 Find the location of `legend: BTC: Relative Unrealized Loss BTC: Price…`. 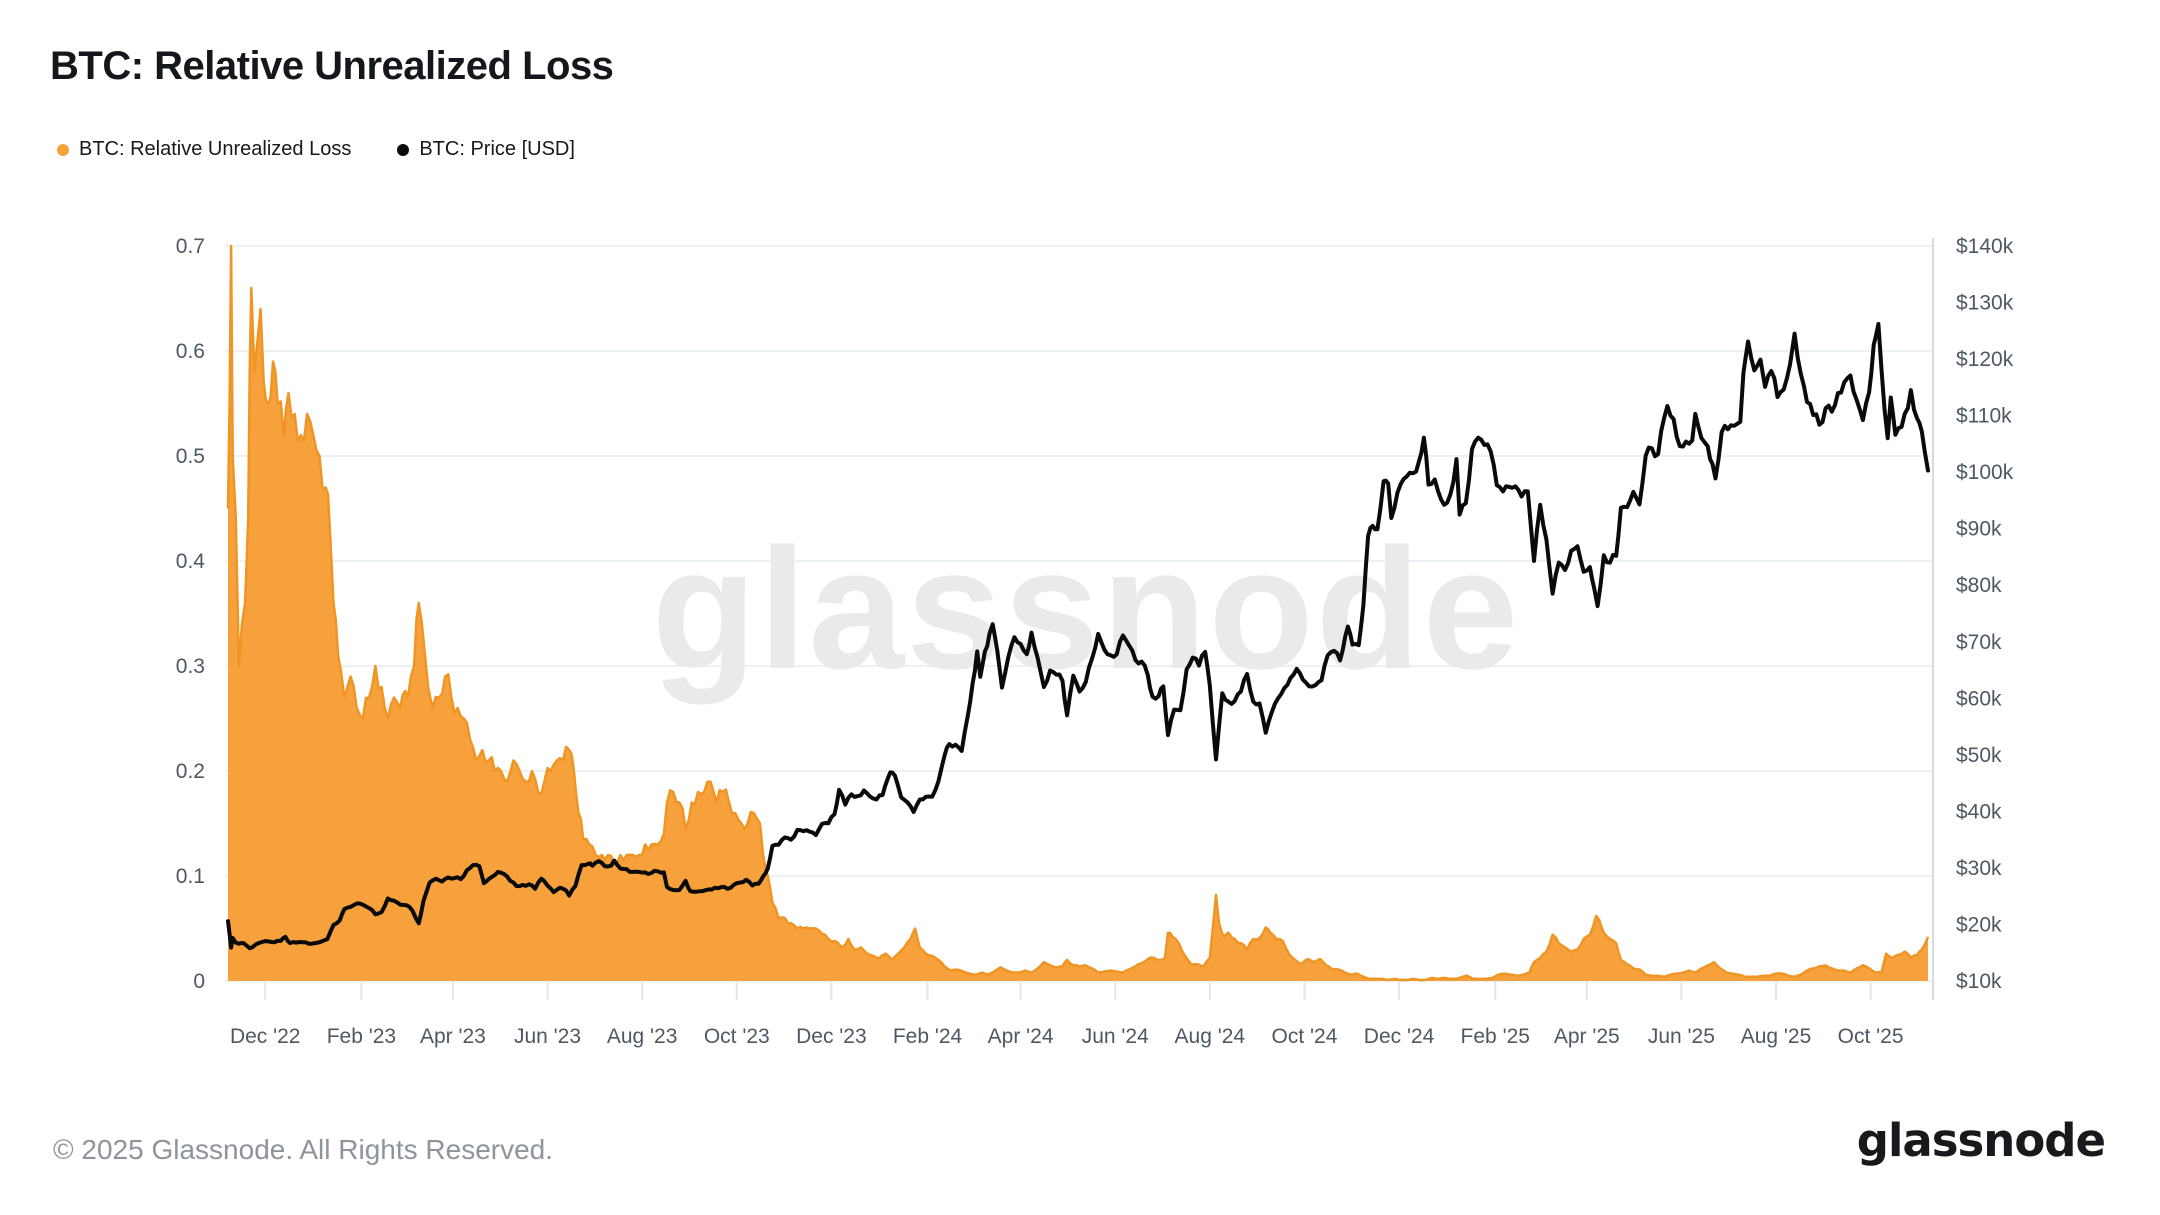

legend: BTC: Relative Unrealized Loss BTC: Price… is located at coordinates (316, 149).